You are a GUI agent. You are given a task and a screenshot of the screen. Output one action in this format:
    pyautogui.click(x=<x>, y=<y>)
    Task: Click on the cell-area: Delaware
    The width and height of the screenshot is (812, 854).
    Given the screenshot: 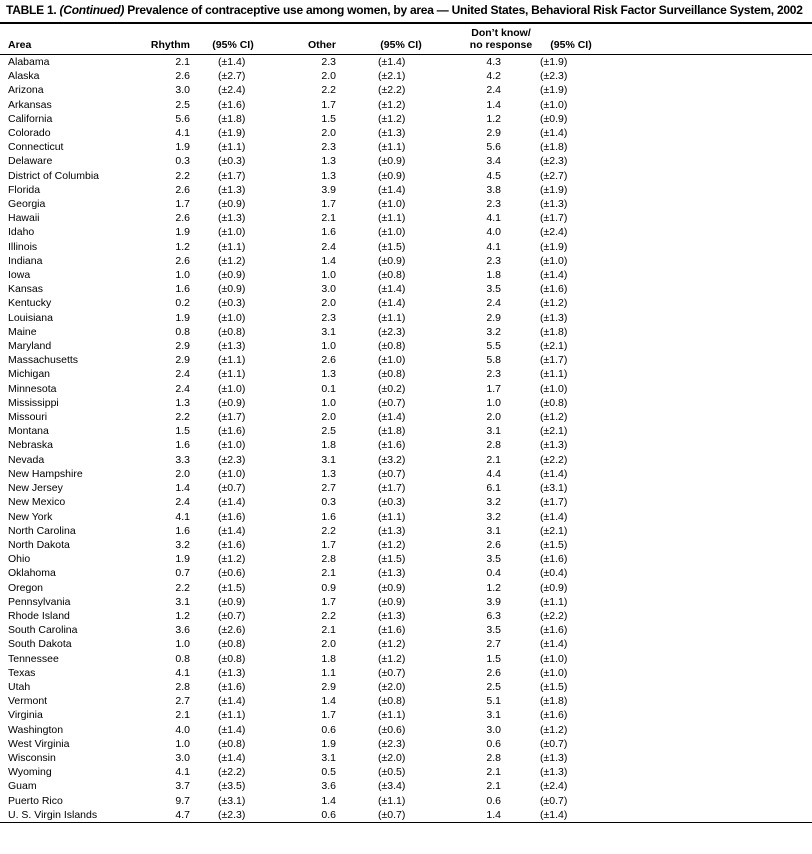 What is the action you would take?
    pyautogui.click(x=30, y=161)
    